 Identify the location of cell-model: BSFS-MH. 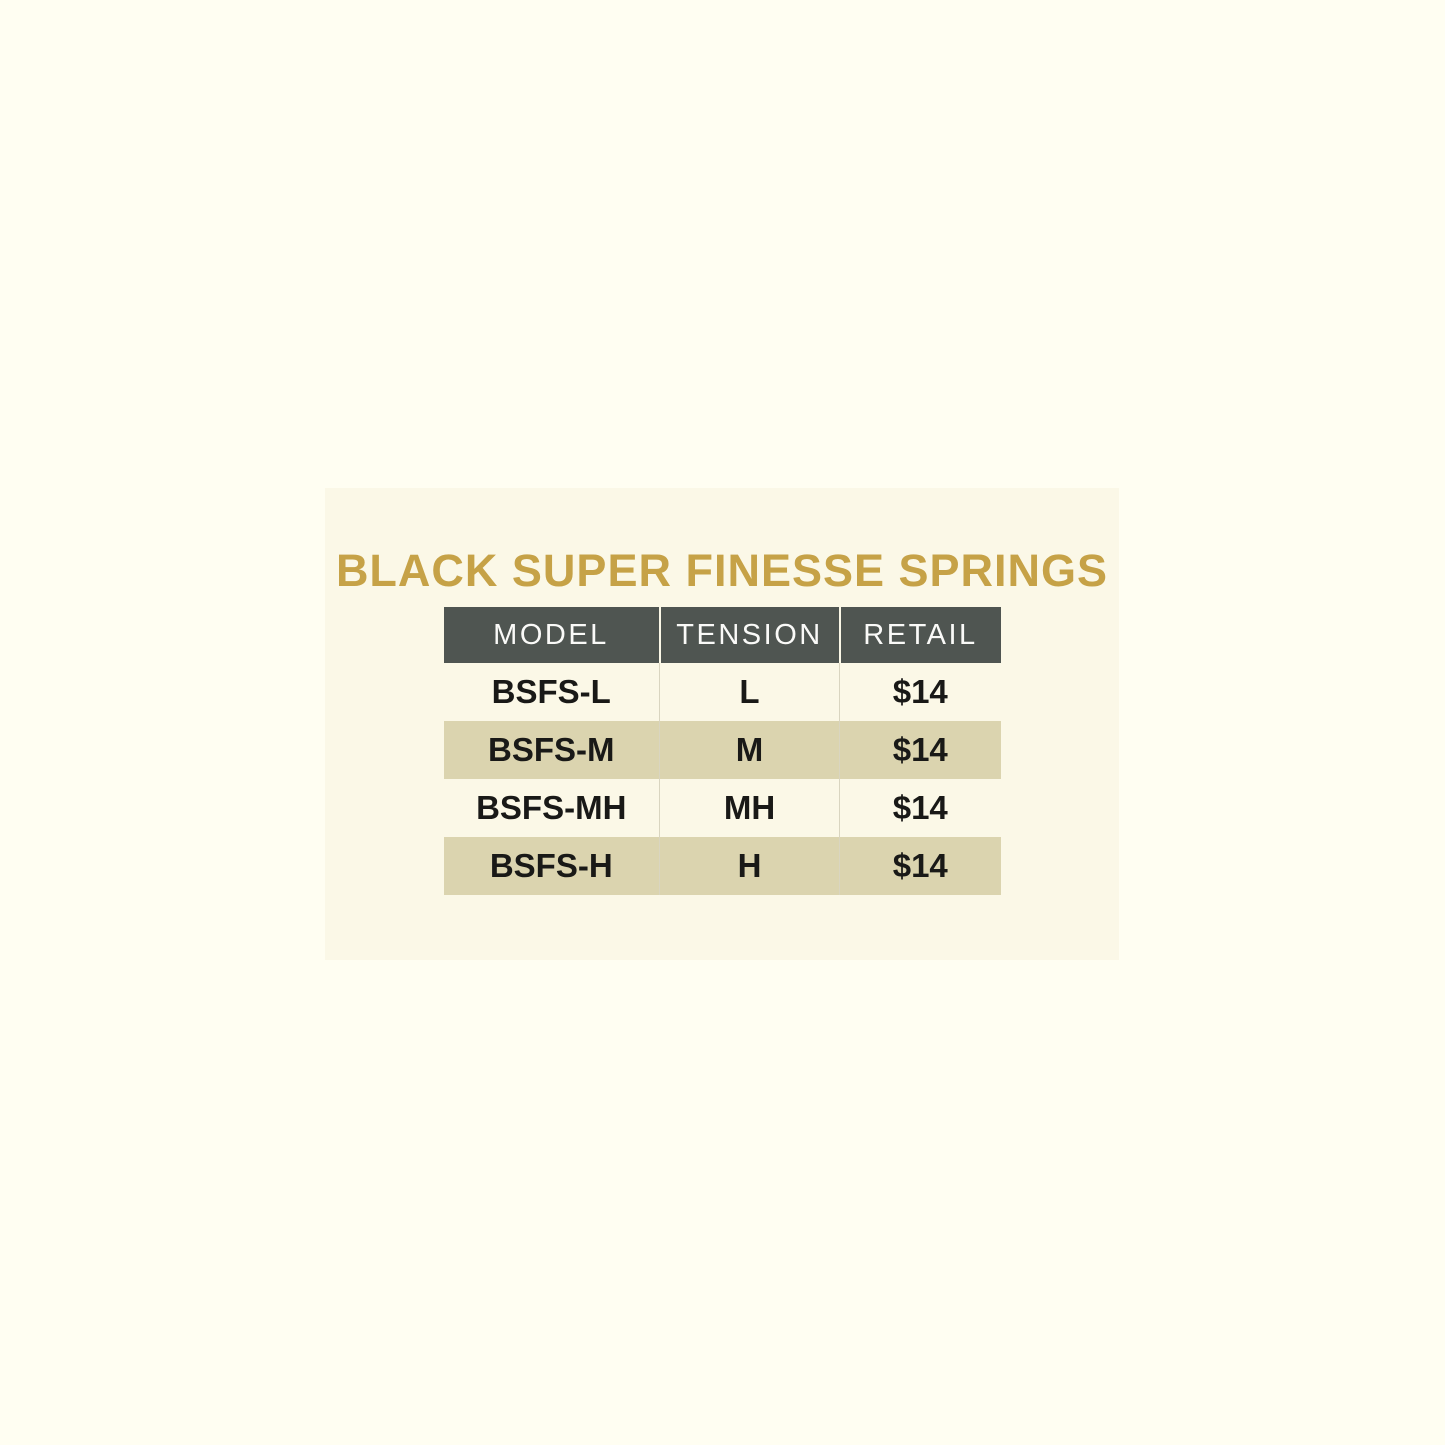
(551, 807).